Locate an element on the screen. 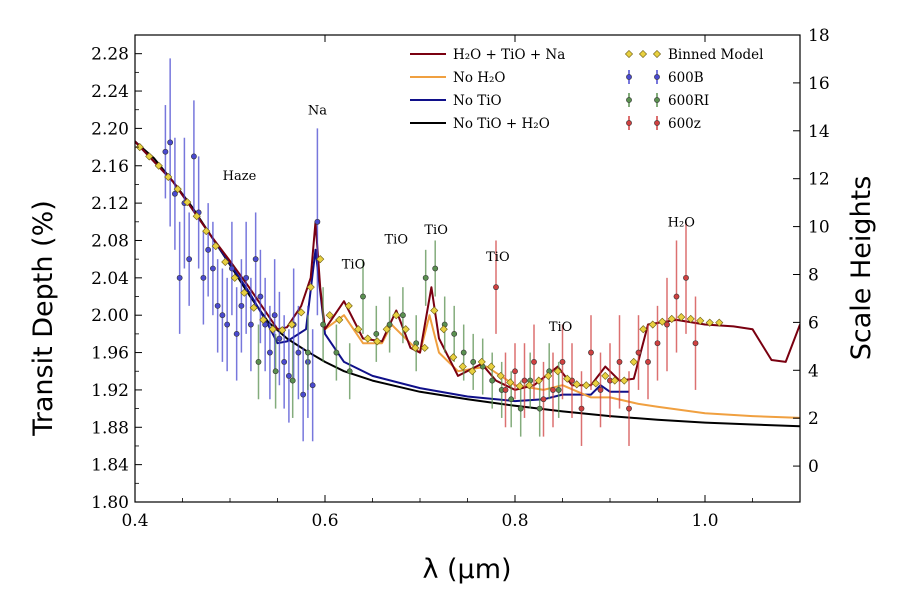 Image resolution: width=900 pixels, height=600 pixels. y-tick-label-4: 1.96 is located at coordinates (110, 354).